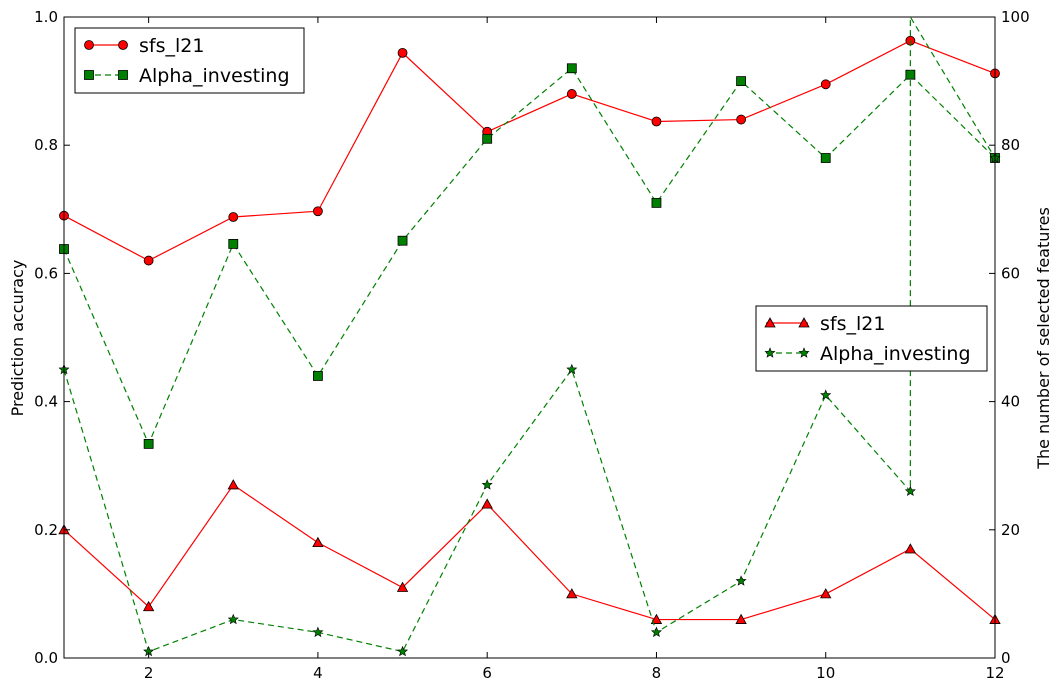 This screenshot has width=1064, height=692. What do you see at coordinates (1015, 17) in the screenshot?
I see `right-y-tick-label: 100` at bounding box center [1015, 17].